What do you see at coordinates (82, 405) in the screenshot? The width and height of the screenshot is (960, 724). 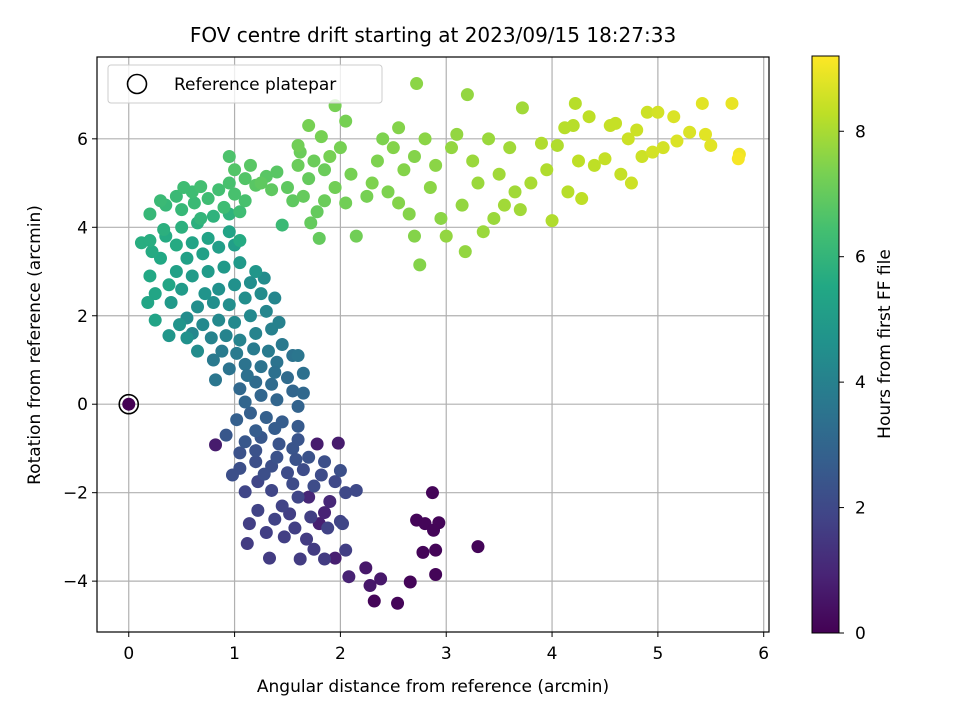 I see `y-tick-label: 0` at bounding box center [82, 405].